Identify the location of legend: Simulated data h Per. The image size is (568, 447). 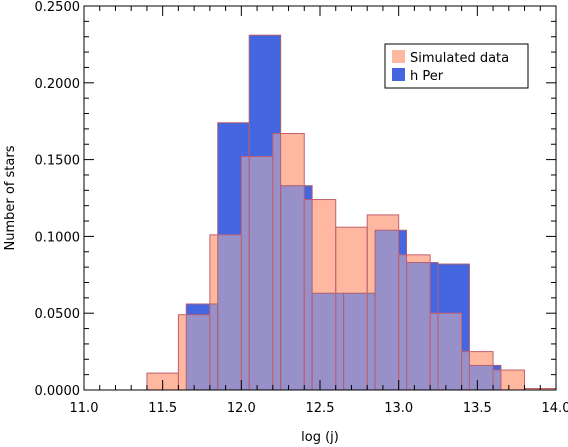
(456, 66).